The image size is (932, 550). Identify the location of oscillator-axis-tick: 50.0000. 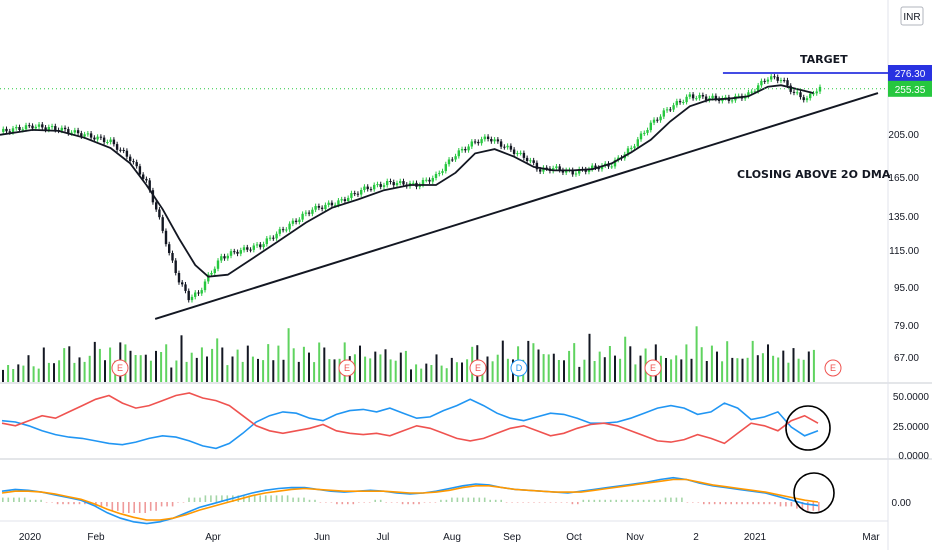
(911, 397).